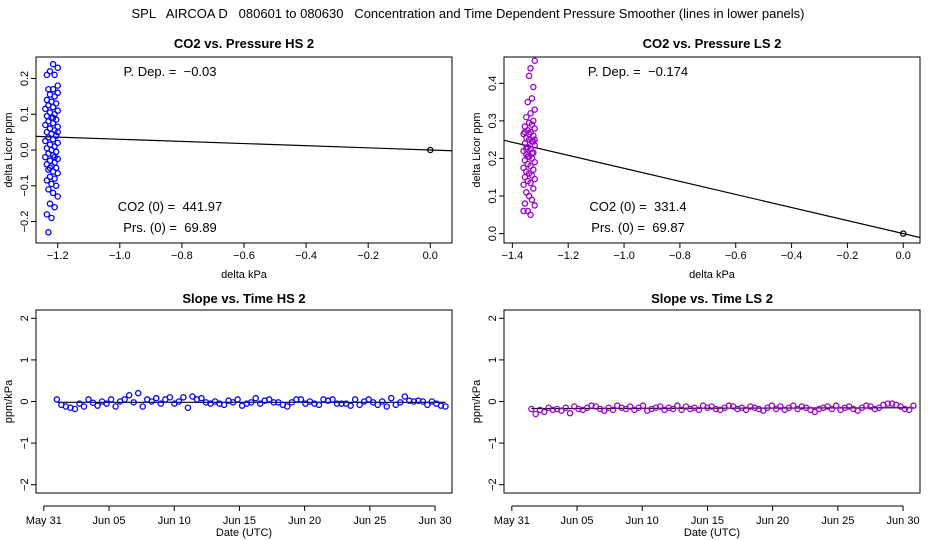 The image size is (936, 540). I want to click on x-tick-label: −0.8, so click(182, 256).